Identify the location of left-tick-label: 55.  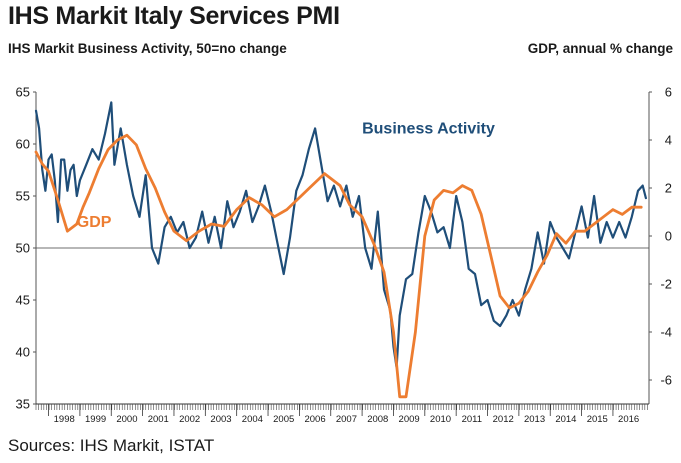
(23, 196).